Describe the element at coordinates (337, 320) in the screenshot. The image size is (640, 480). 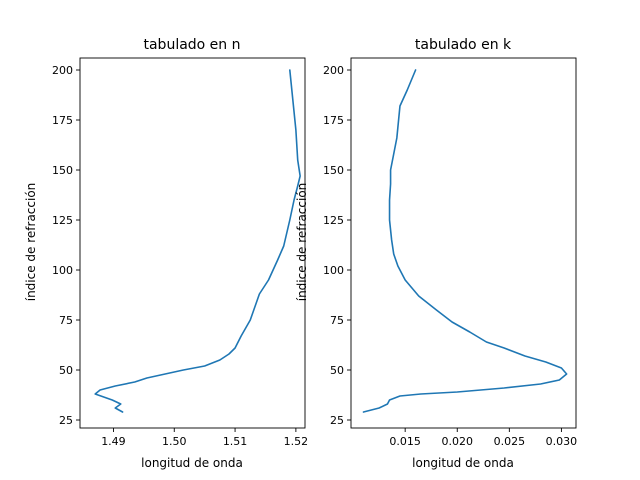
I see `chart-right-ytick-label: 75` at that location.